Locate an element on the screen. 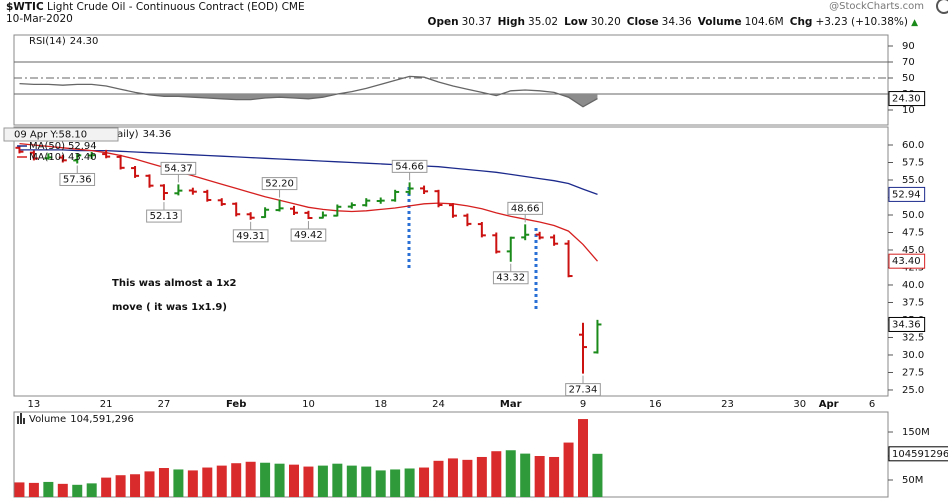 This screenshot has width=948, height=499. quote-label: Open is located at coordinates (443, 22).